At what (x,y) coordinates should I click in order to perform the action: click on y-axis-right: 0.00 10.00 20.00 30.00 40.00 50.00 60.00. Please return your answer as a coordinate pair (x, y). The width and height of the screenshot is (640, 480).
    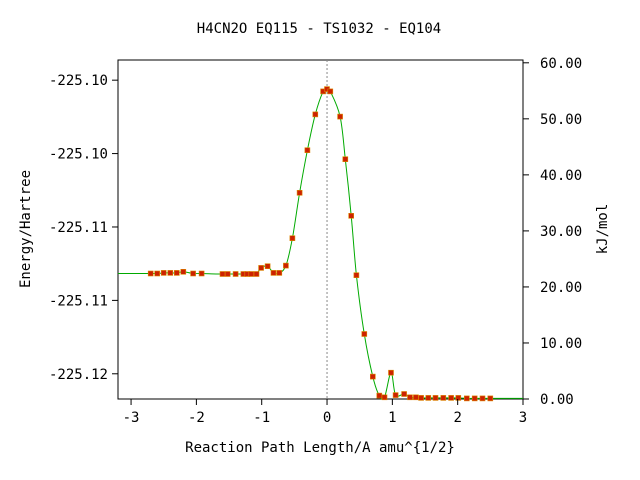
    Looking at the image, I should click on (552, 232).